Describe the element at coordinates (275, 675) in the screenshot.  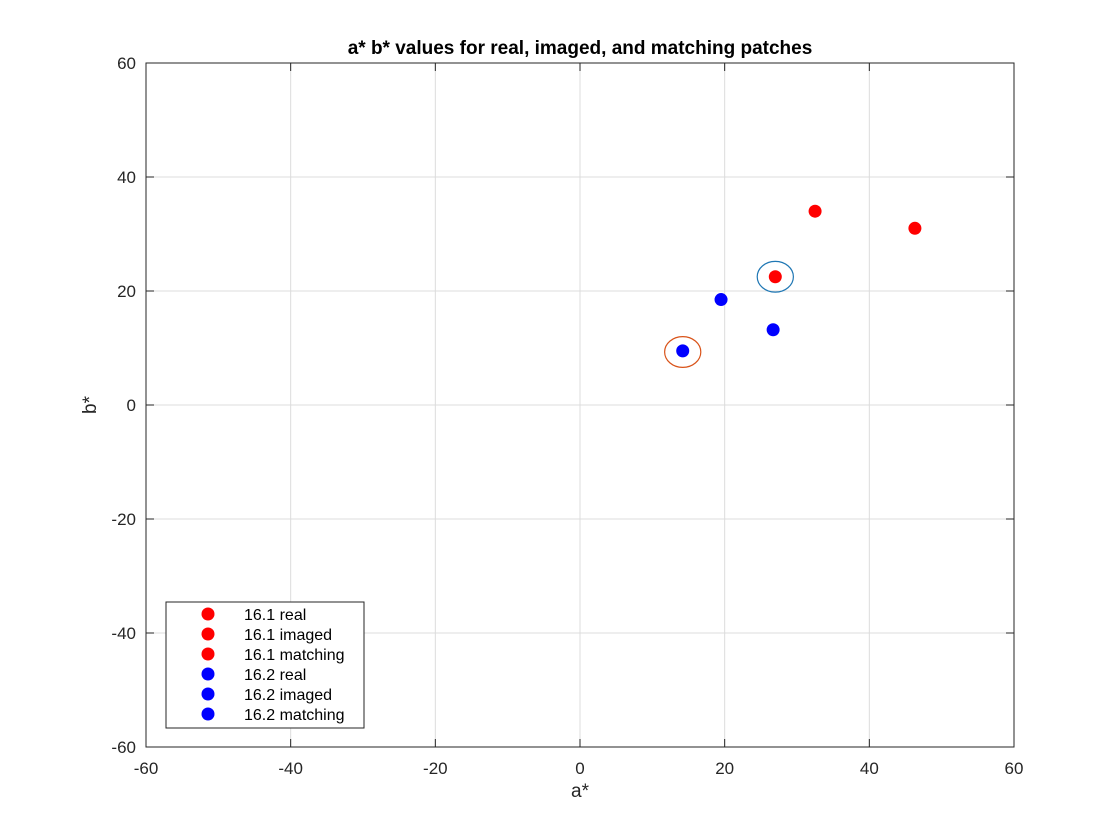
I see `legend-label: 16.2 real` at that location.